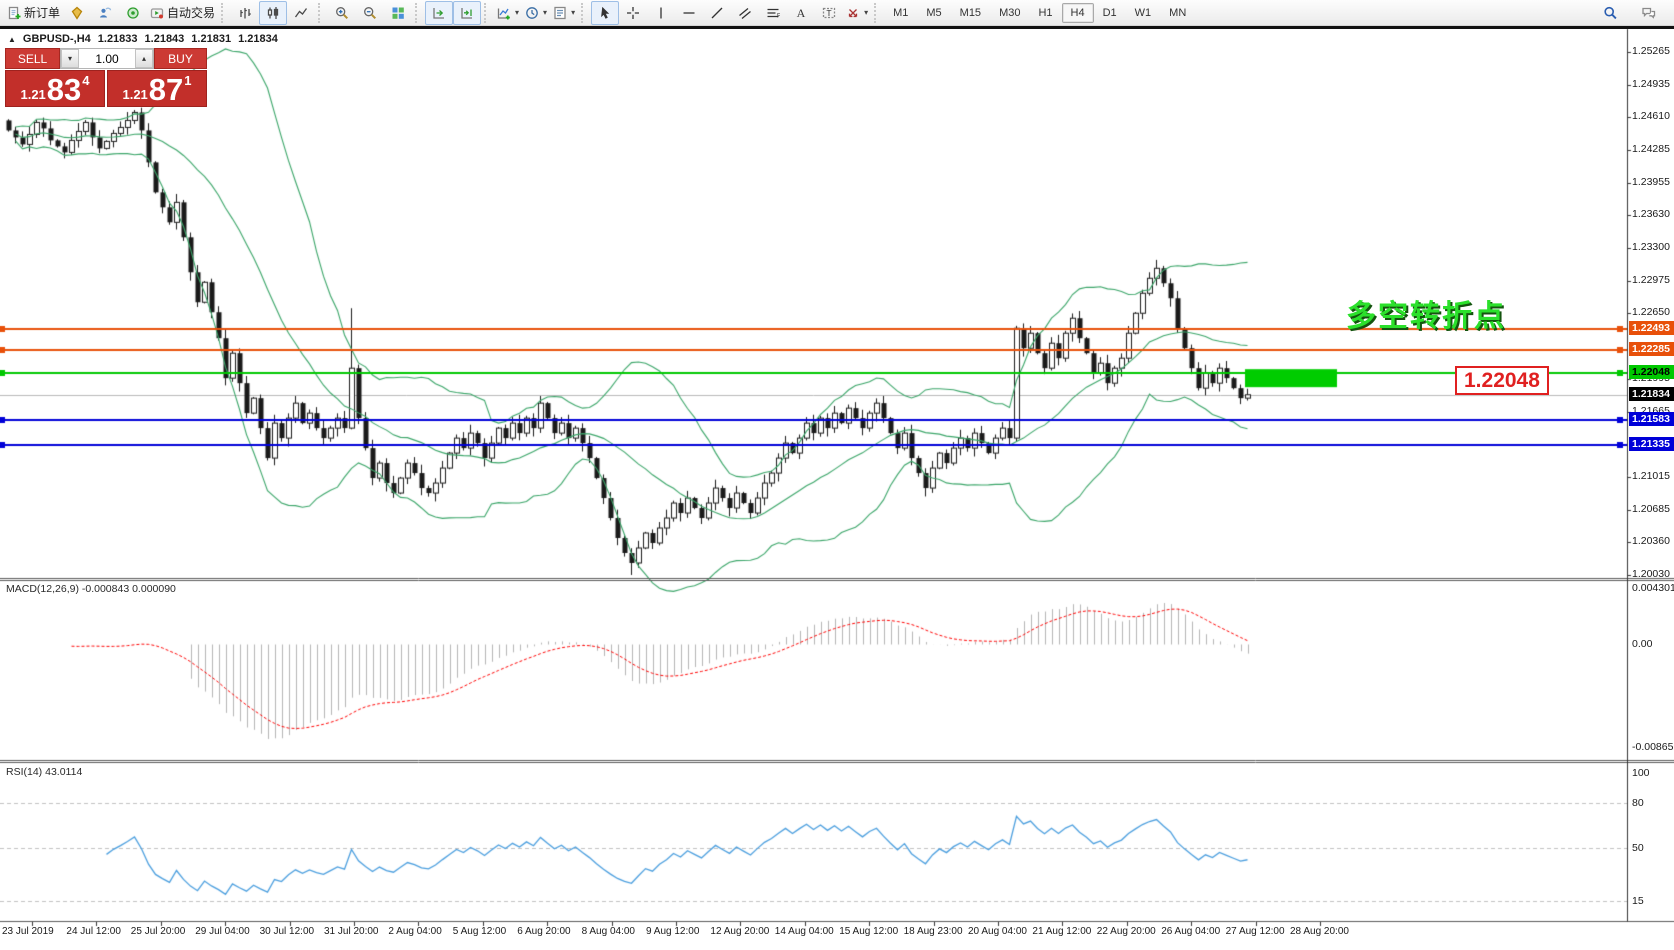 The image size is (1674, 950). I want to click on sell-price-big: 83, so click(64, 89).